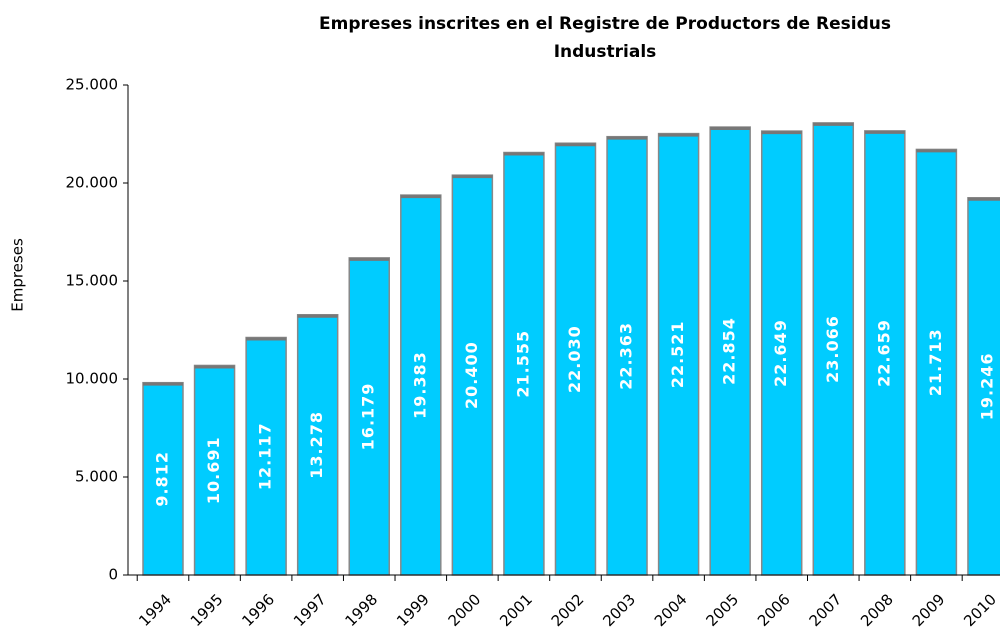 The width and height of the screenshot is (1000, 634). What do you see at coordinates (92, 379) in the screenshot?
I see `y-tick-label: 10.000` at bounding box center [92, 379].